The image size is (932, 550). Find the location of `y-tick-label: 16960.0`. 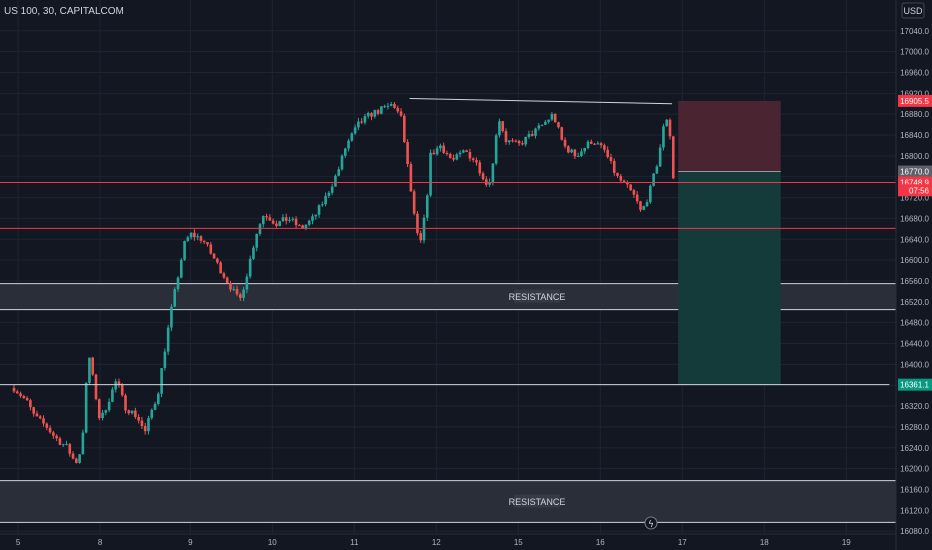

y-tick-label: 16960.0 is located at coordinates (914, 72).